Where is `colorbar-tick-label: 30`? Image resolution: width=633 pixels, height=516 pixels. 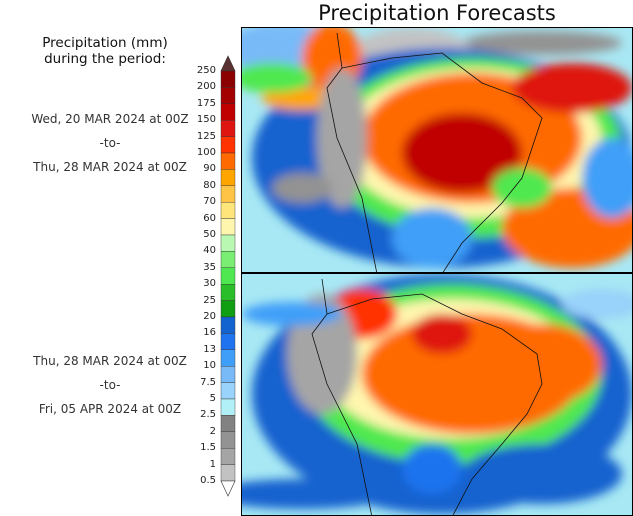 colorbar-tick-label: 30 is located at coordinates (209, 284).